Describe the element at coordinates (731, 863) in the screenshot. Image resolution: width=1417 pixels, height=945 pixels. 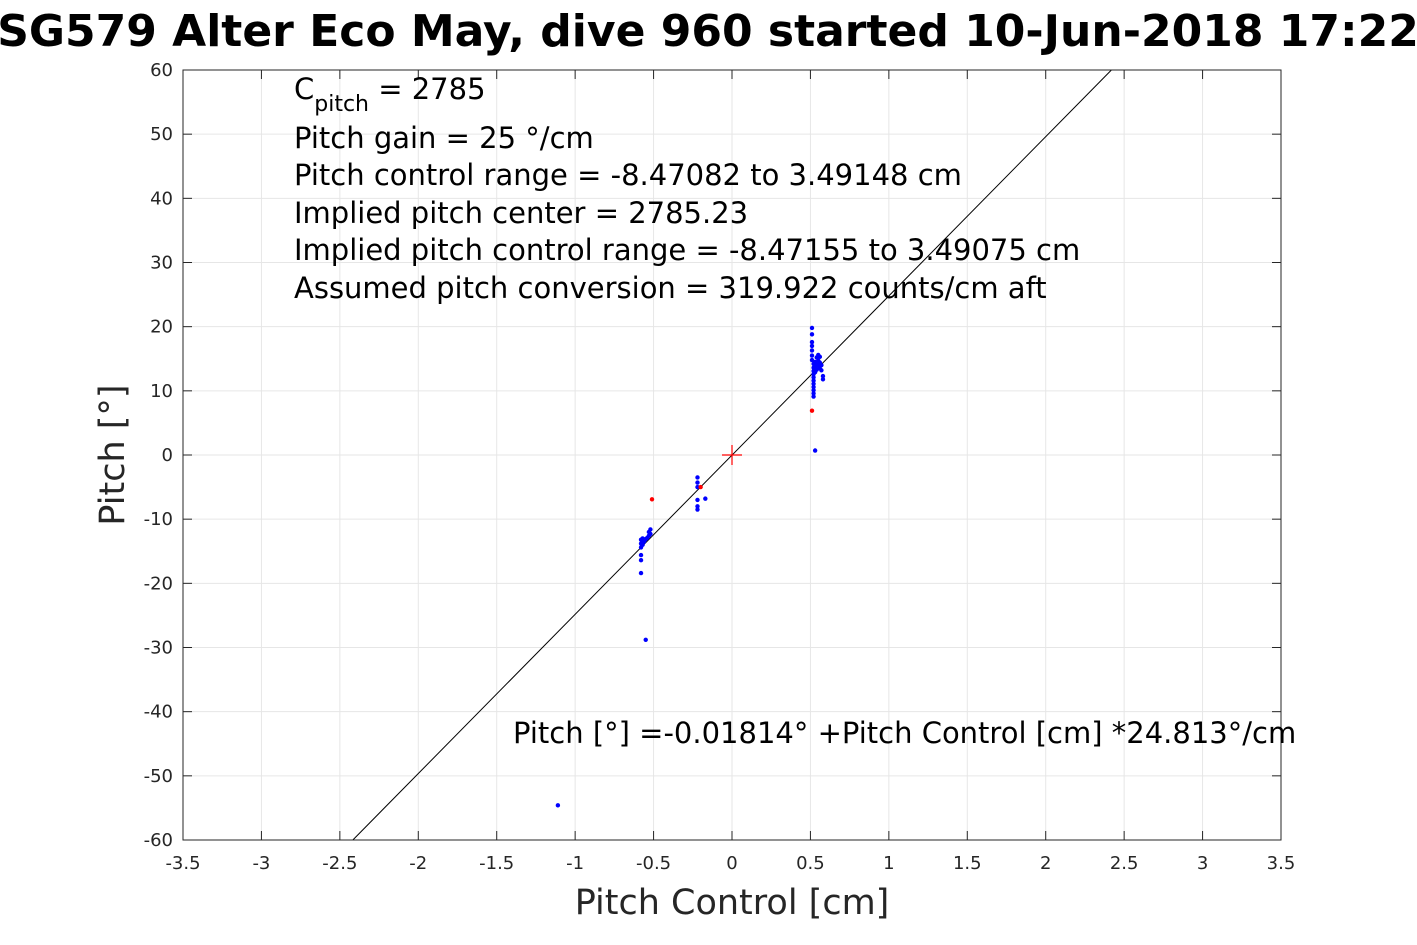
I see `x-tick-label: 0` at that location.